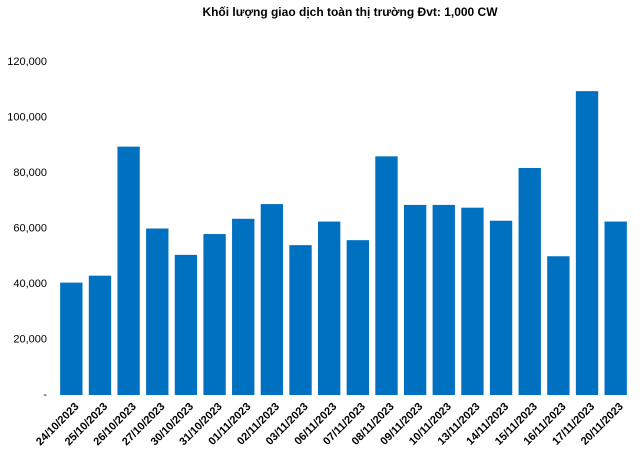  I want to click on y-tick-label: 120,000, so click(27, 62).